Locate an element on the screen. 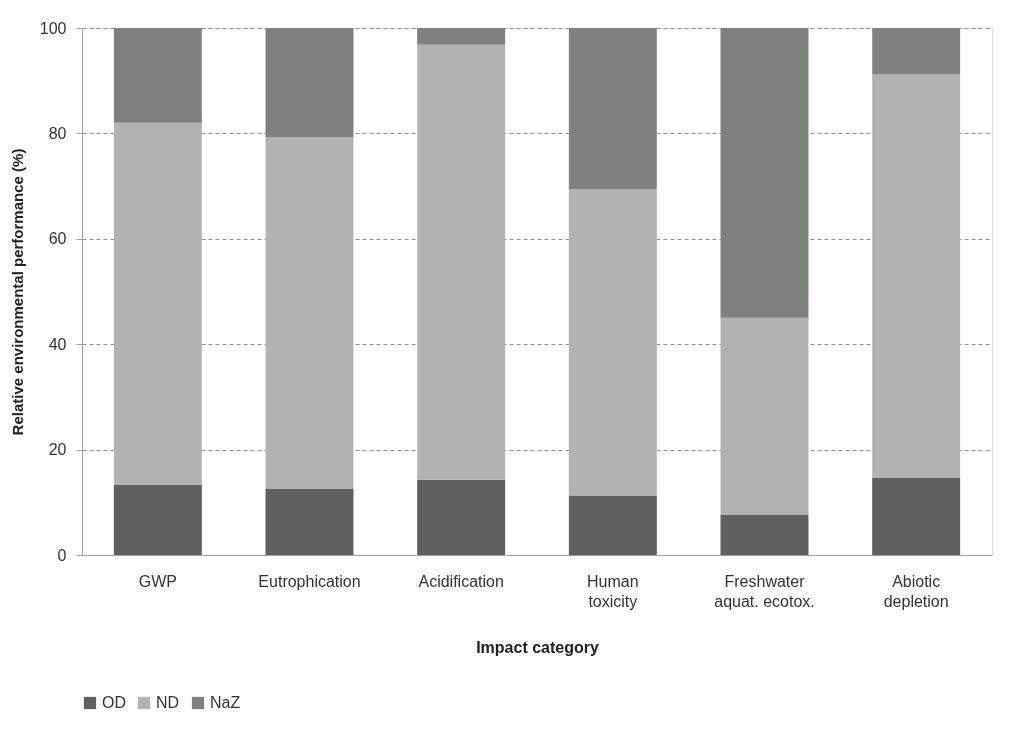  y-tick-label: 40 is located at coordinates (57, 344).